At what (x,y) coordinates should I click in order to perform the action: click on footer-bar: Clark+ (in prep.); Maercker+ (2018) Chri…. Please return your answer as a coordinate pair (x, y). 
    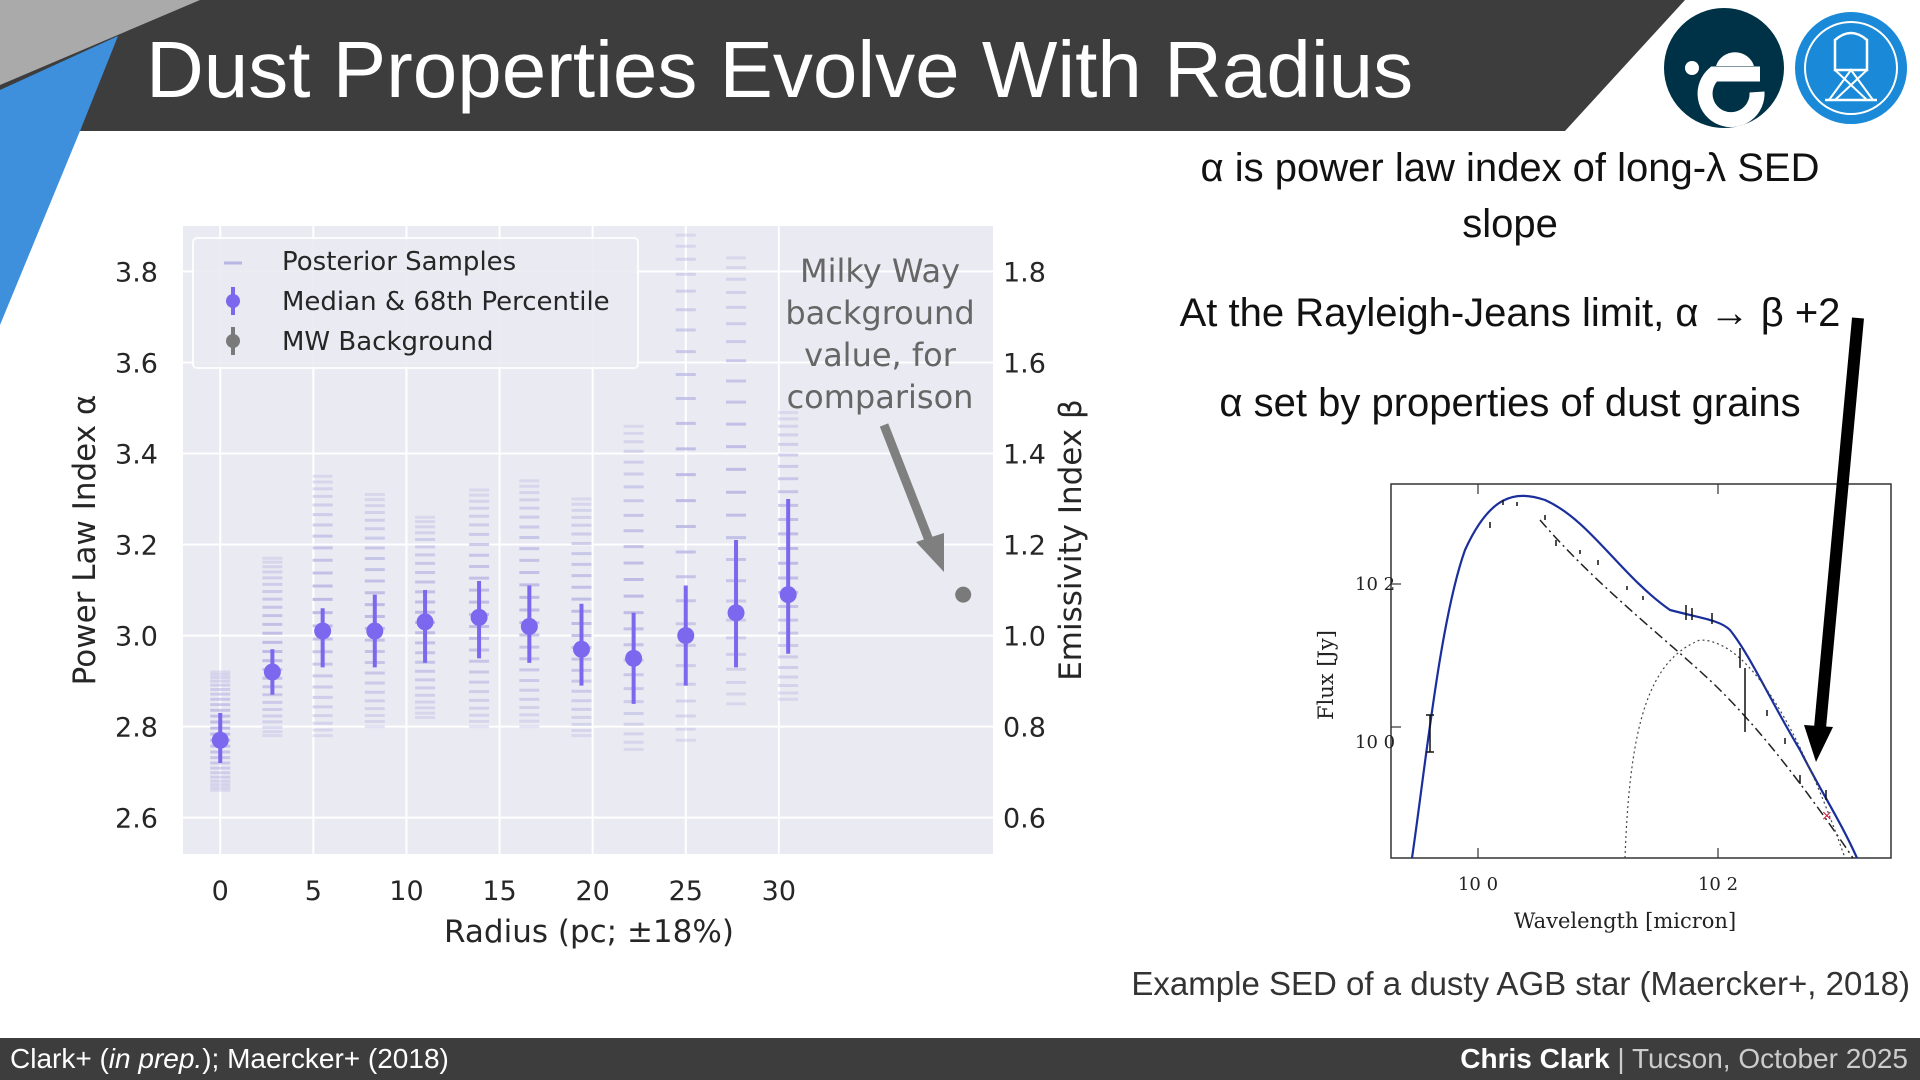
    Looking at the image, I should click on (960, 1059).